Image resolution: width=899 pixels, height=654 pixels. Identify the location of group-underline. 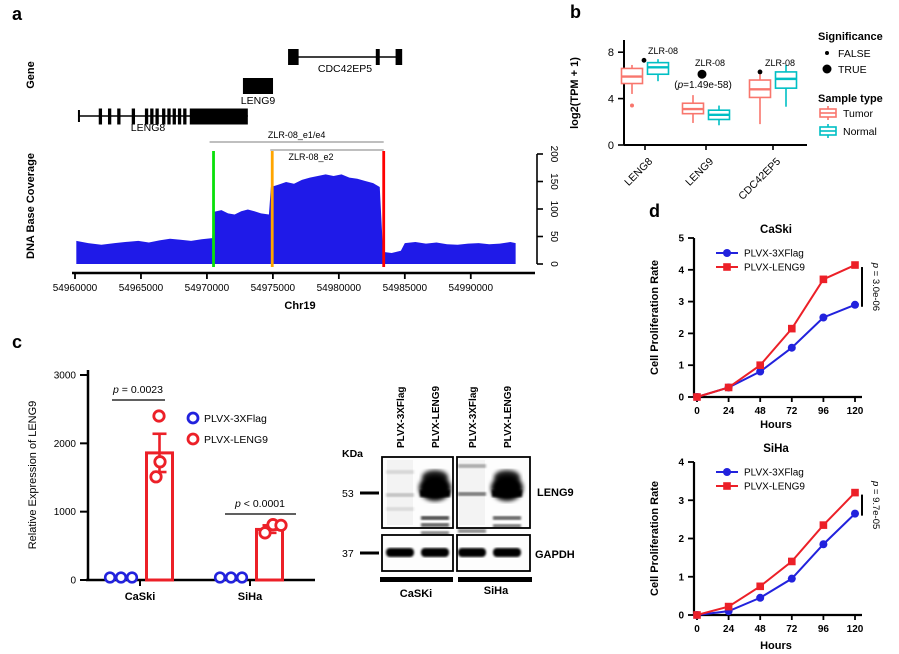
(416, 579).